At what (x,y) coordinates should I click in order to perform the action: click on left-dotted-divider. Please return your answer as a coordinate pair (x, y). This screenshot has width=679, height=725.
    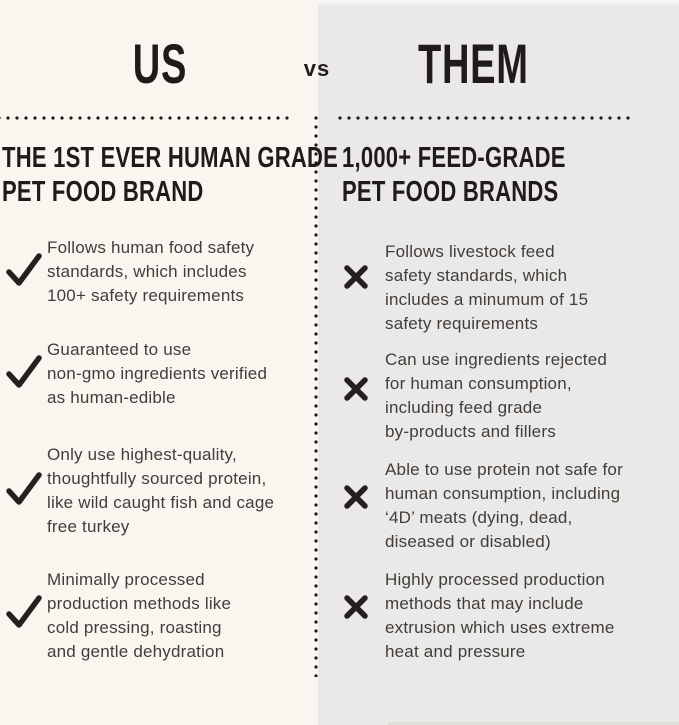
    Looking at the image, I should click on (146, 118).